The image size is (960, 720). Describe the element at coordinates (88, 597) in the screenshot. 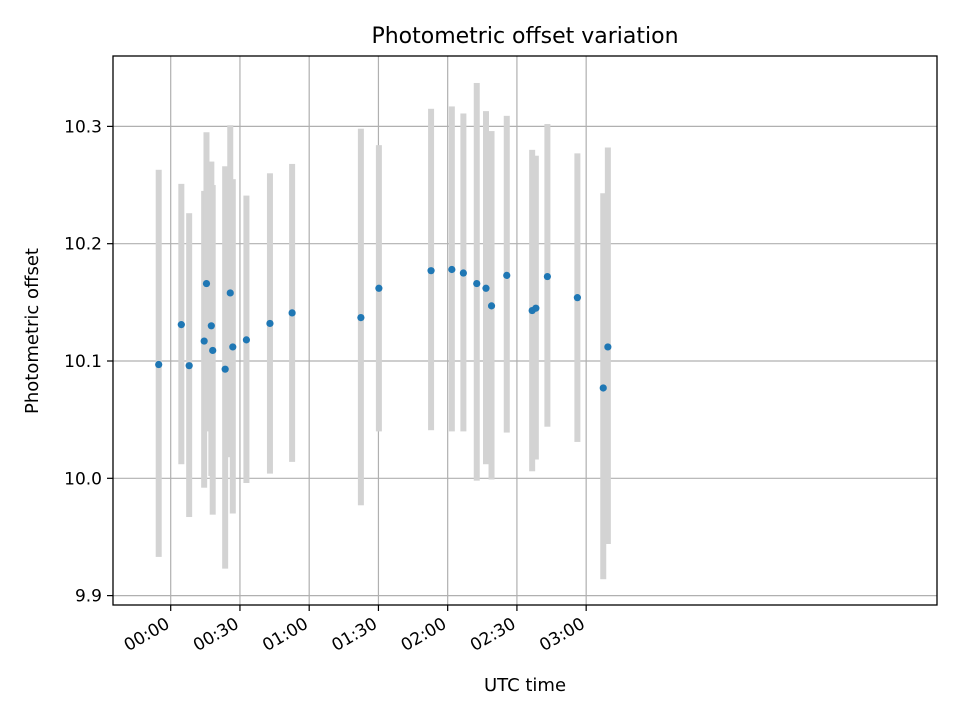

I see `y-tick-label: 9.9` at that location.